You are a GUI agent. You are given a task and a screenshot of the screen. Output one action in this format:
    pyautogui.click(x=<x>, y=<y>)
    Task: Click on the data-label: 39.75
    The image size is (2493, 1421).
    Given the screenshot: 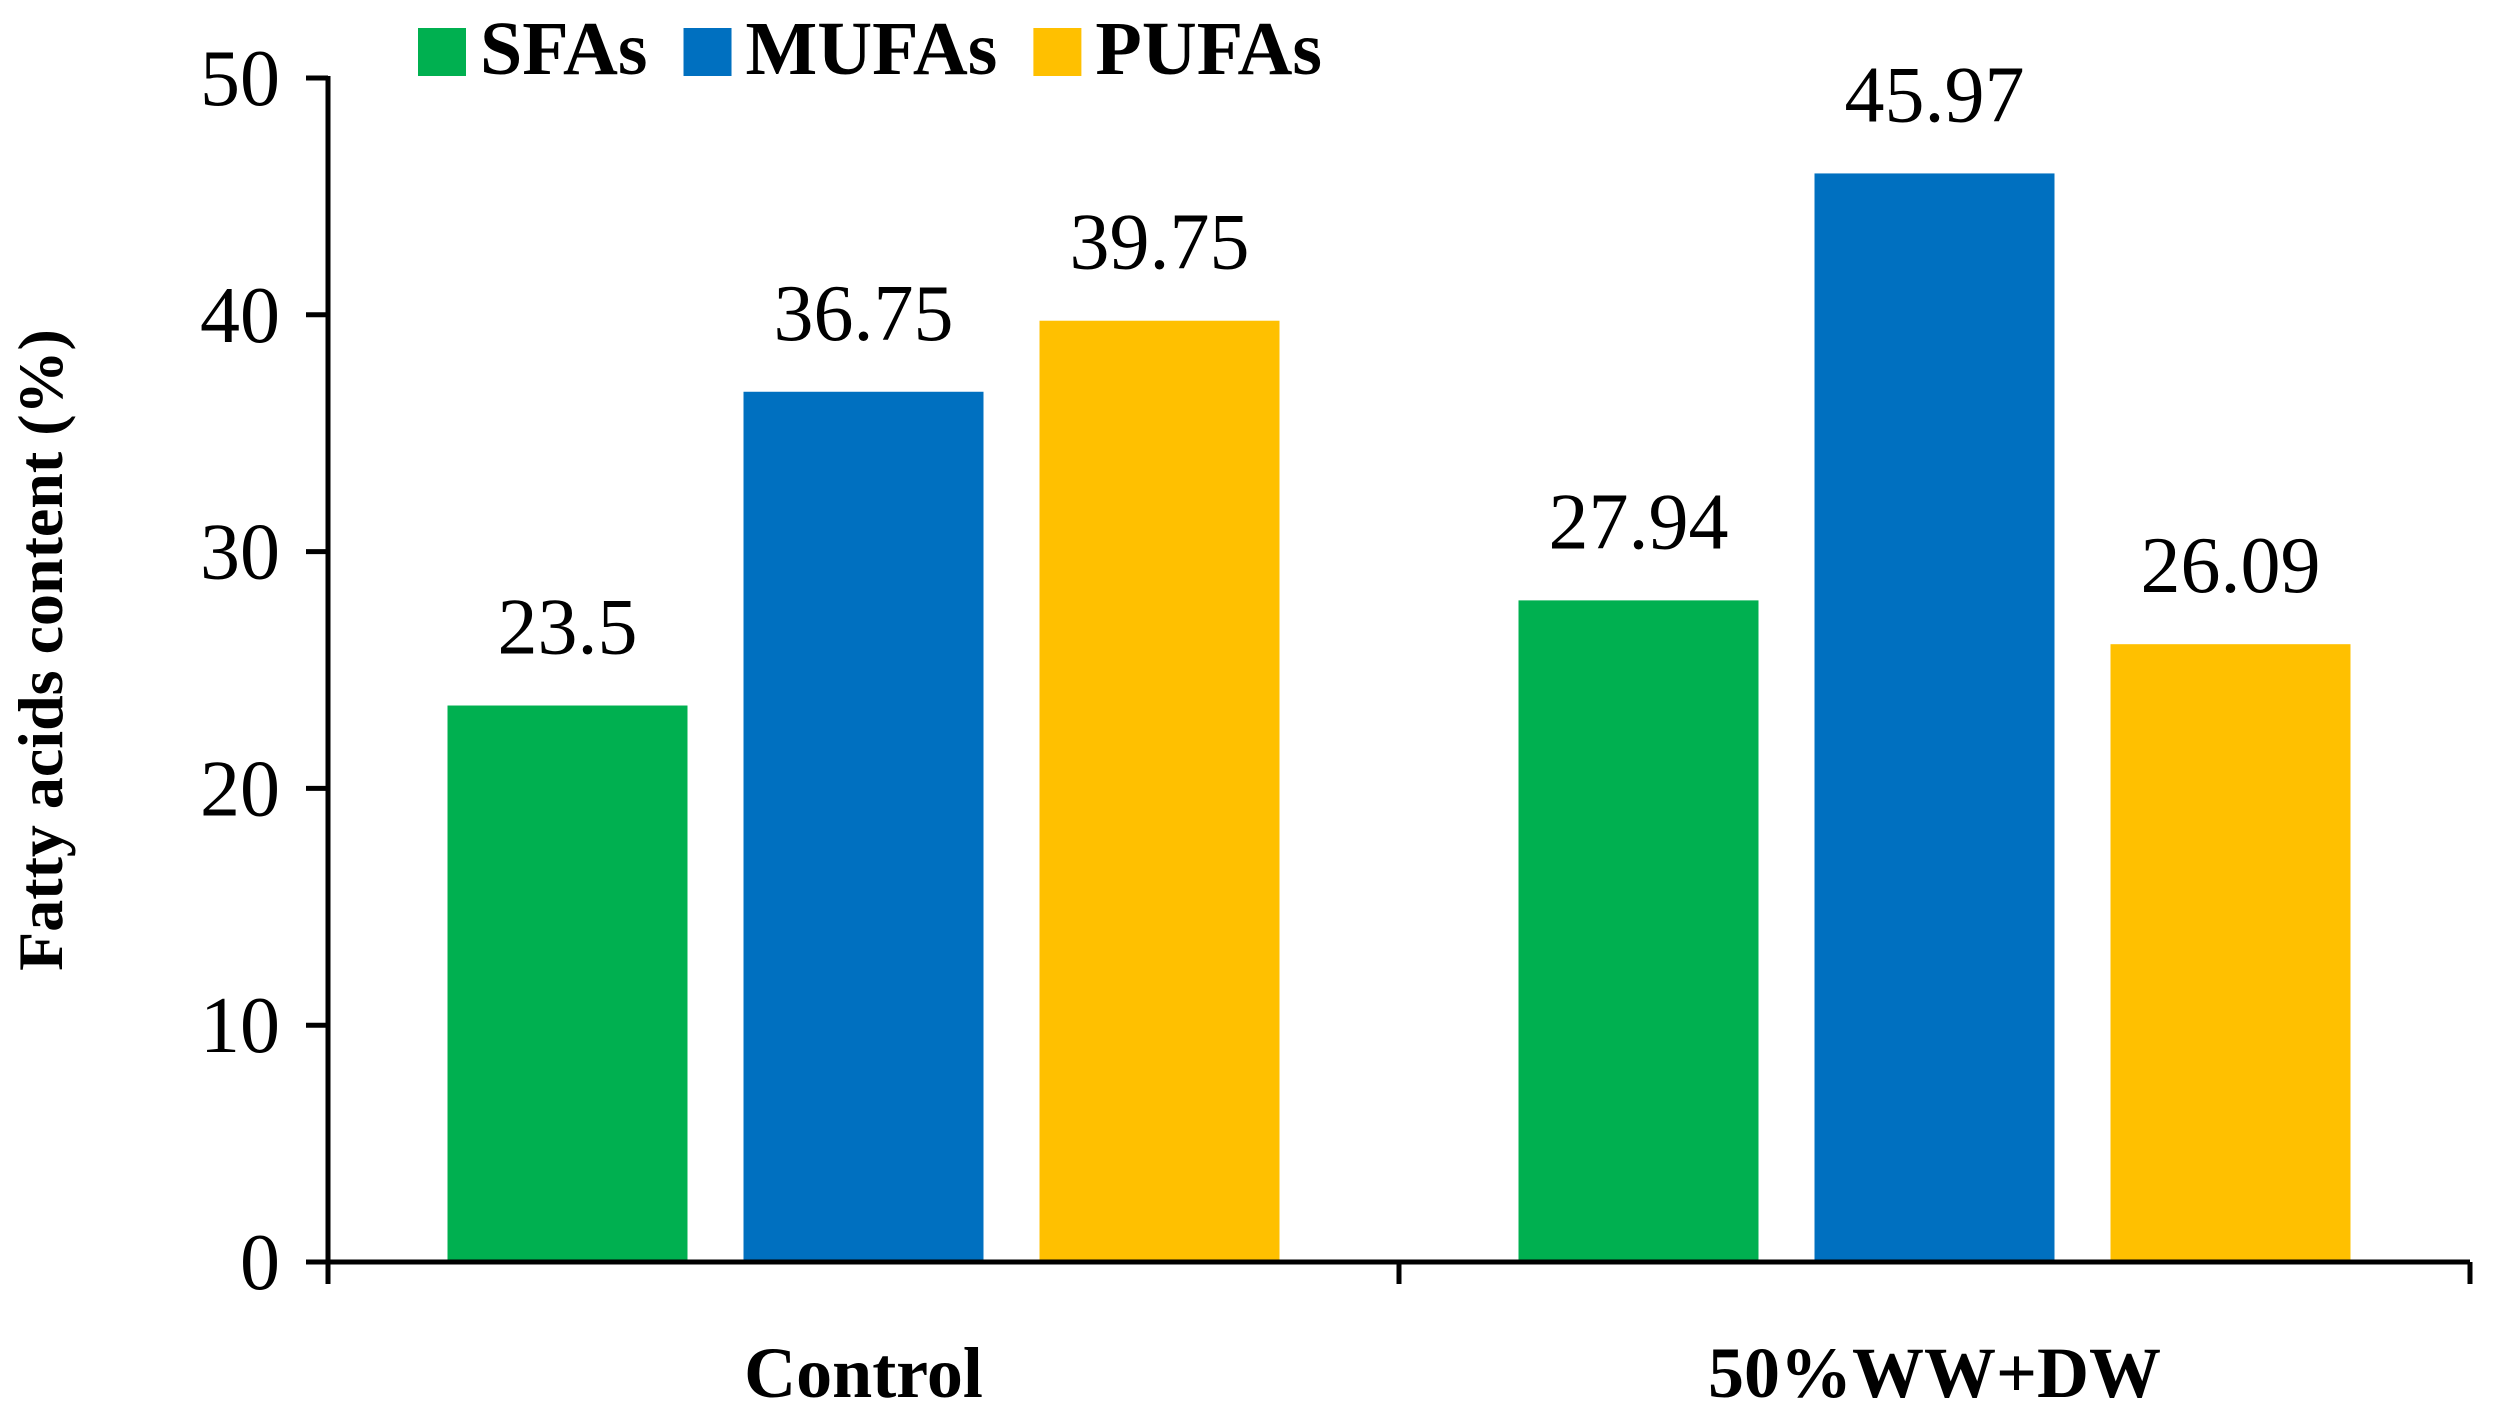 What is the action you would take?
    pyautogui.click(x=1160, y=243)
    